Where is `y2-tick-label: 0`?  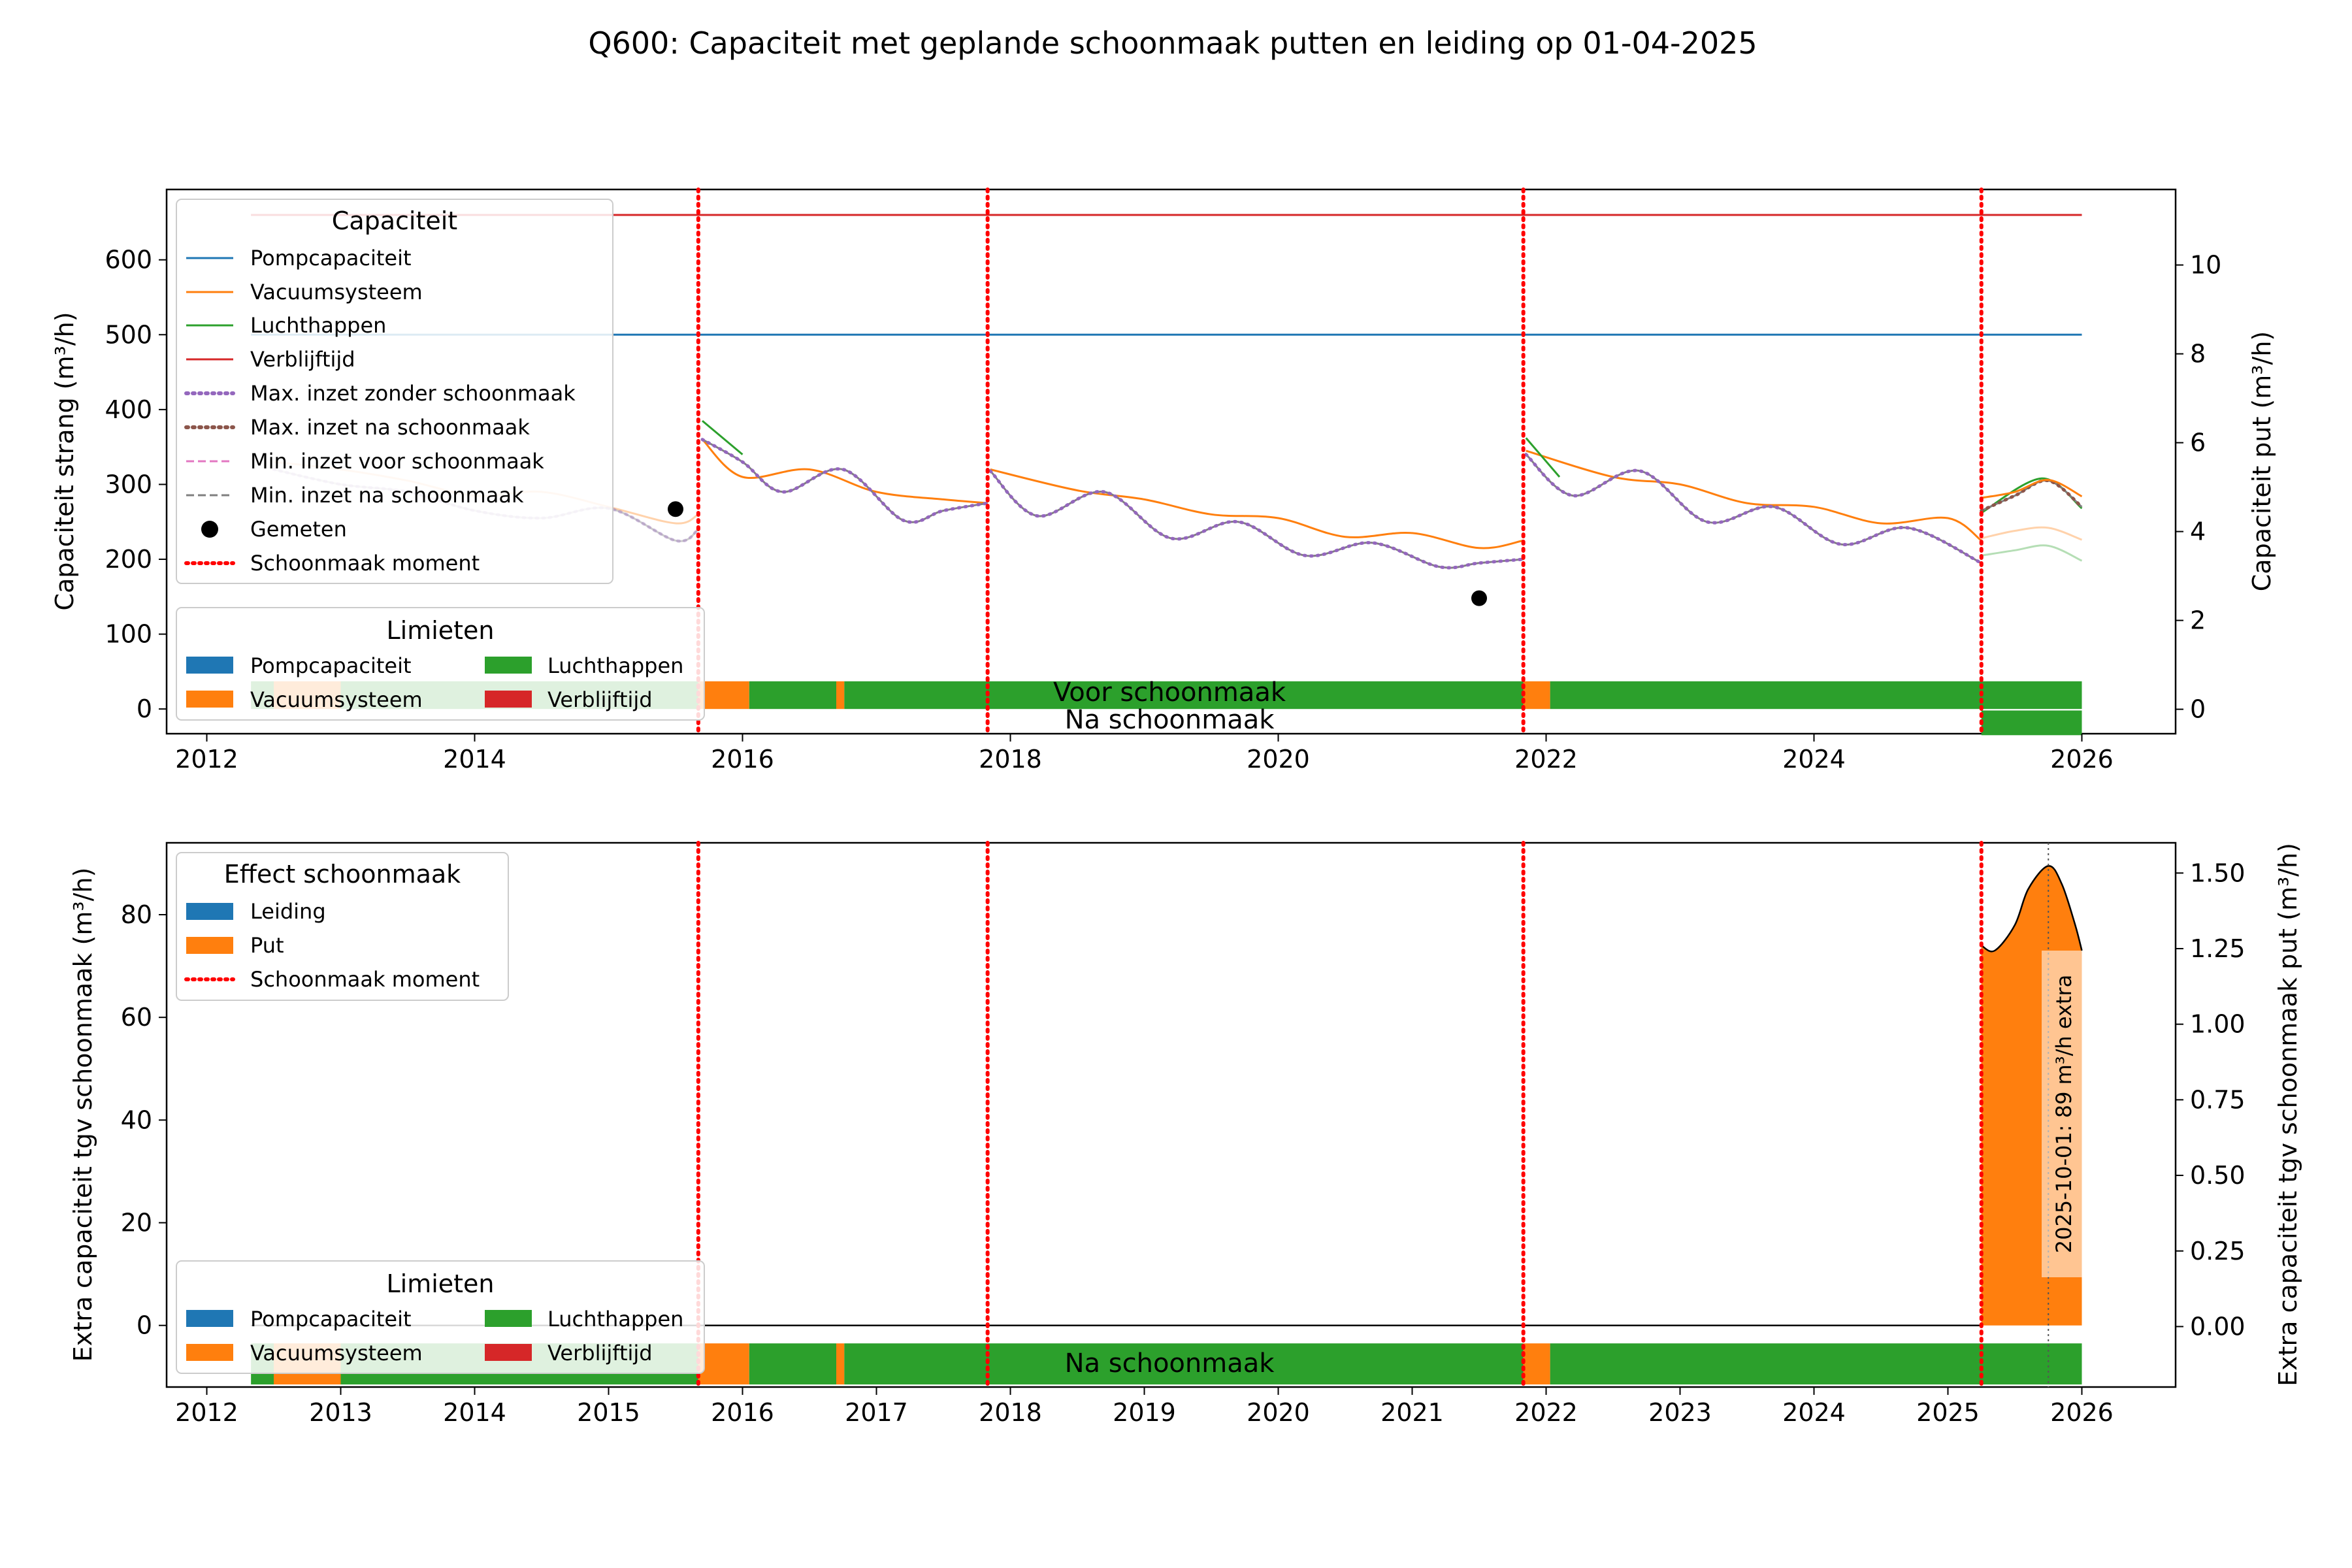
y2-tick-label: 0 is located at coordinates (2198, 709).